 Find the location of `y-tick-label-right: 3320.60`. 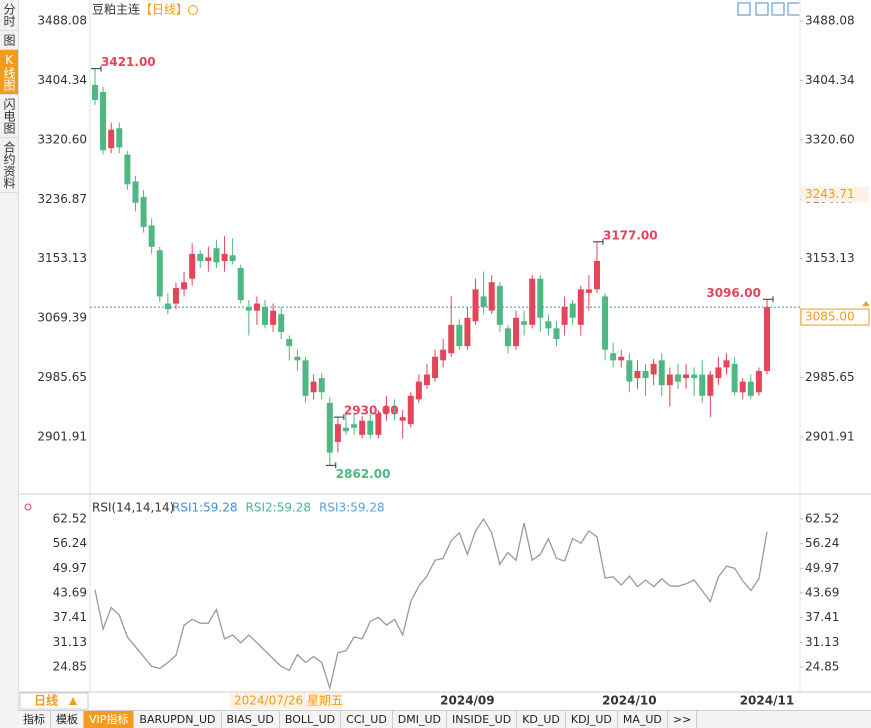

y-tick-label-right: 3320.60 is located at coordinates (830, 139).